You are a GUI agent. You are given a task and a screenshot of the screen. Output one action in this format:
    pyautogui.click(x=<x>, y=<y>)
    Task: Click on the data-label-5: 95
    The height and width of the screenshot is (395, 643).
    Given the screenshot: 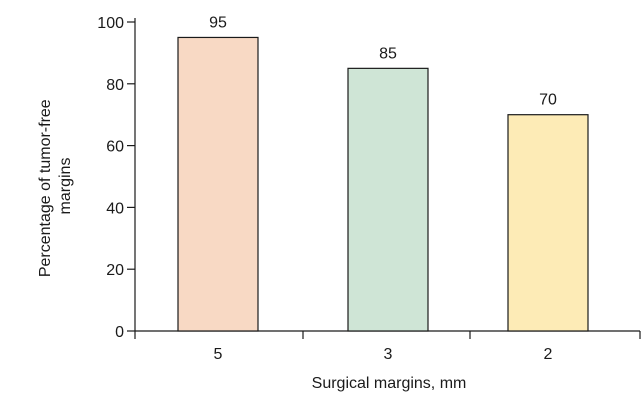 What is the action you would take?
    pyautogui.click(x=218, y=22)
    